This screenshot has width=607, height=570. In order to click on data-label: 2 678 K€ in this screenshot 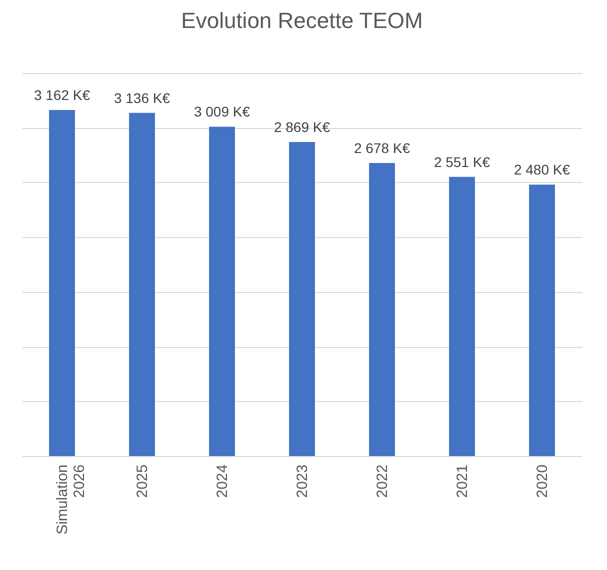, I will do `click(382, 148)`.